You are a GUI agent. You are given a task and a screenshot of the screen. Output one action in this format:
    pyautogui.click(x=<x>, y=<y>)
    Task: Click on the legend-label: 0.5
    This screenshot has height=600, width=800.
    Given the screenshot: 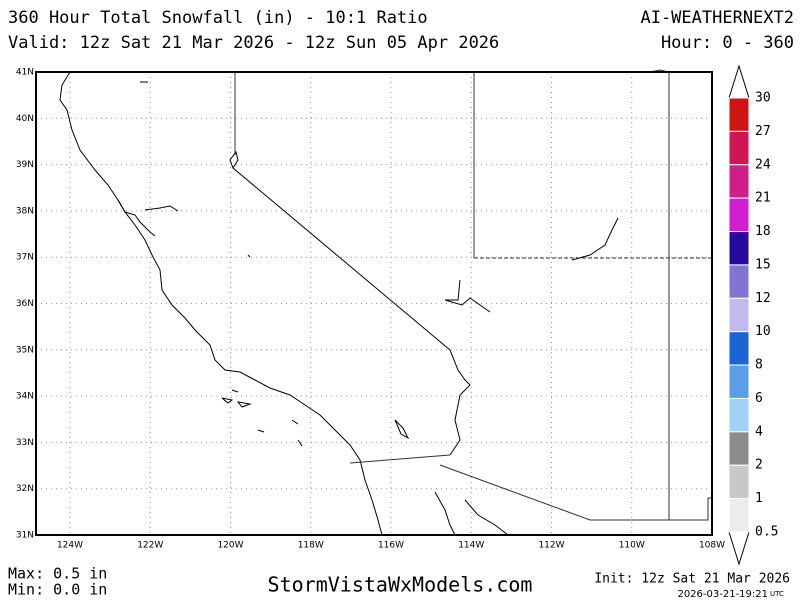 What is the action you would take?
    pyautogui.click(x=766, y=532)
    